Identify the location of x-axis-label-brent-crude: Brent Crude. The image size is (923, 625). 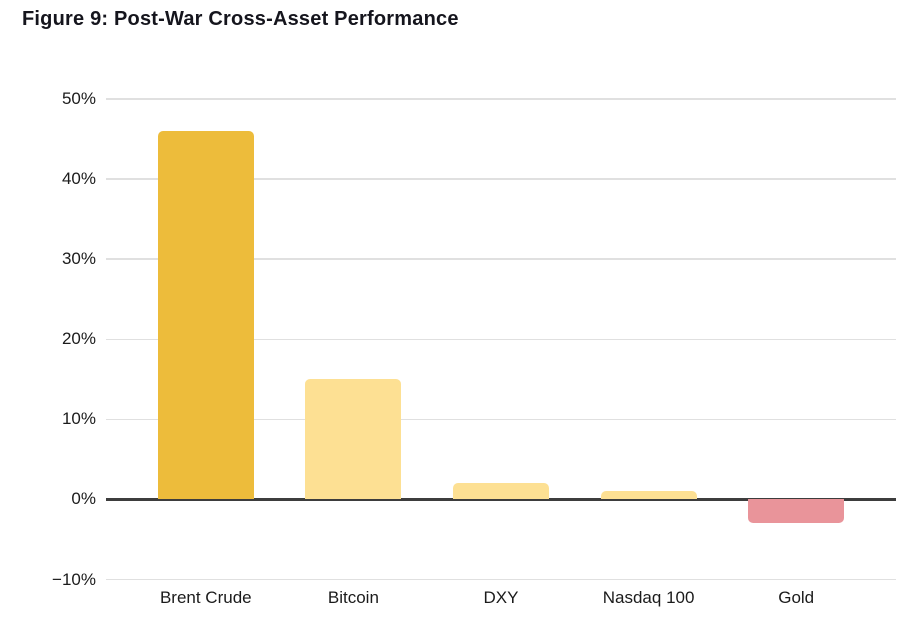
(205, 597).